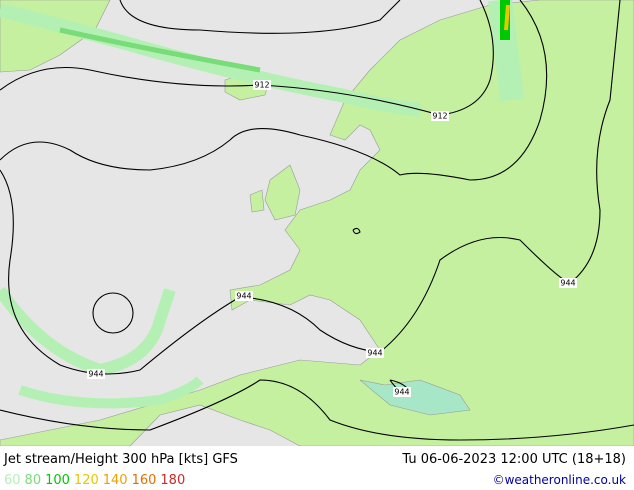 Image resolution: width=634 pixels, height=490 pixels. I want to click on legend-entry: 140, so click(115, 480).